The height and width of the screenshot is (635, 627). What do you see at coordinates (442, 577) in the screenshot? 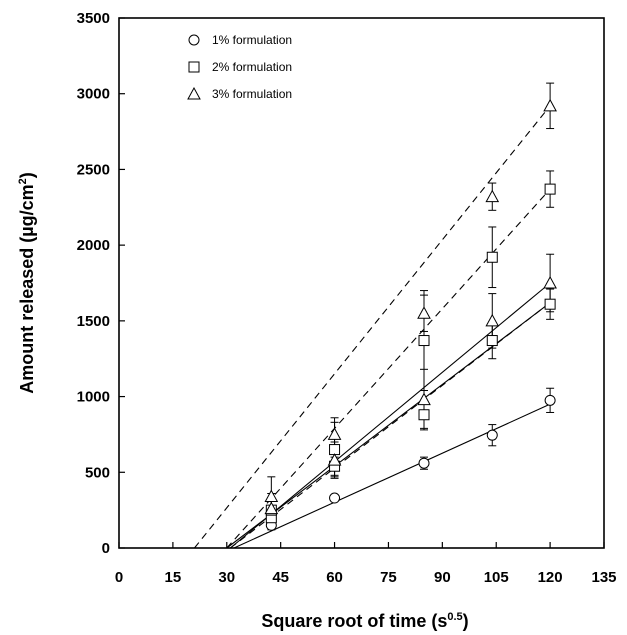
I see `x-tick-label: 90` at bounding box center [442, 577].